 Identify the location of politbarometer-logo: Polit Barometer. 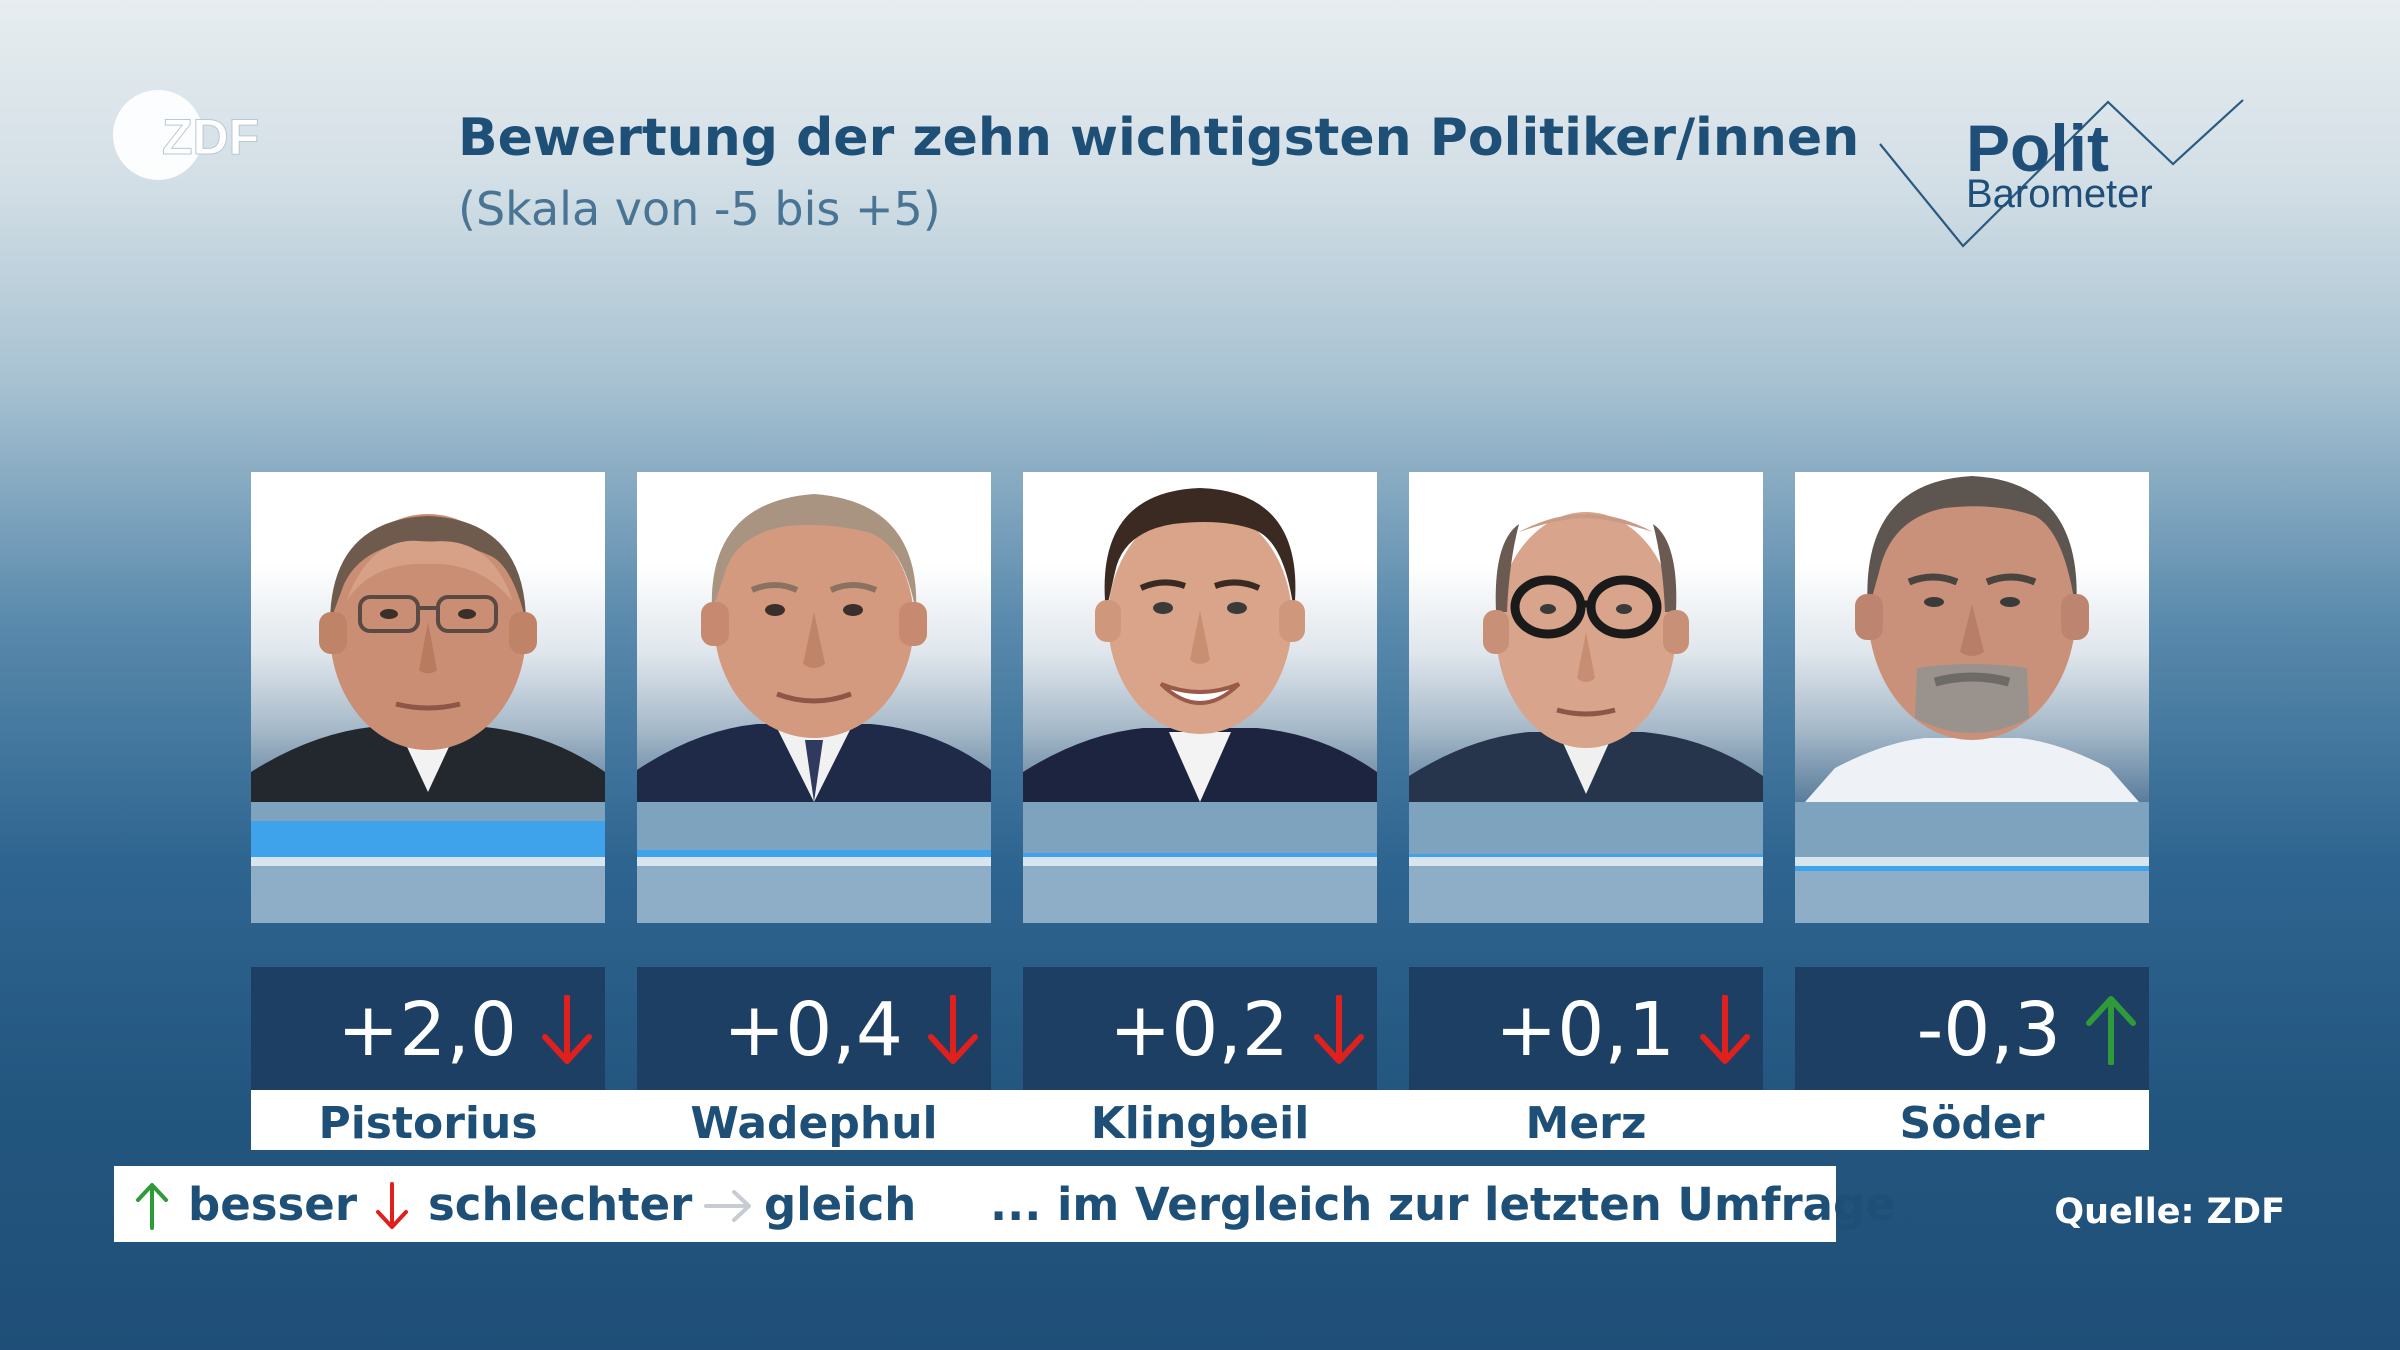
(2063, 176).